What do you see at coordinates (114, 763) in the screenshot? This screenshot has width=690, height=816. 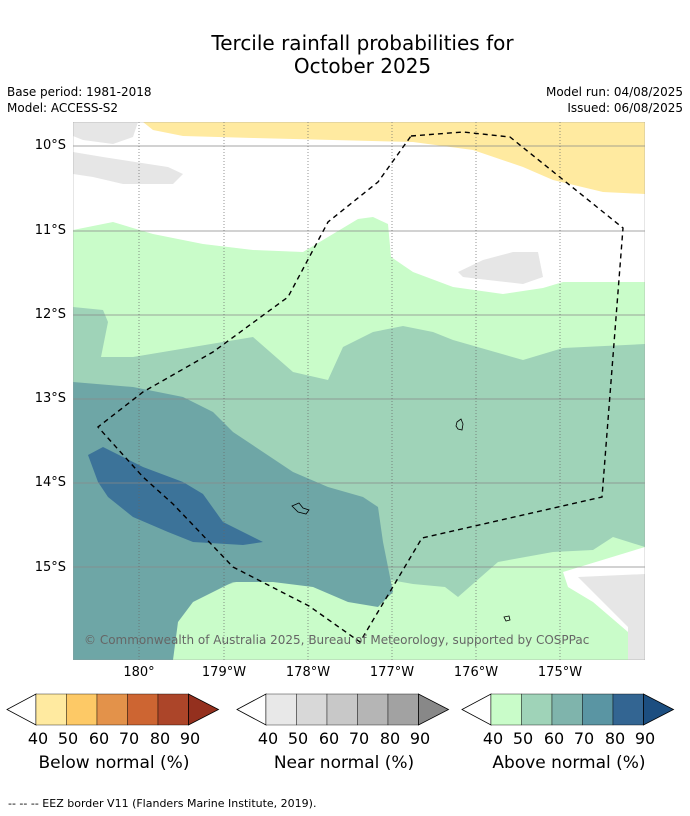 I see `colorbar-title-below: Below normal (%)` at bounding box center [114, 763].